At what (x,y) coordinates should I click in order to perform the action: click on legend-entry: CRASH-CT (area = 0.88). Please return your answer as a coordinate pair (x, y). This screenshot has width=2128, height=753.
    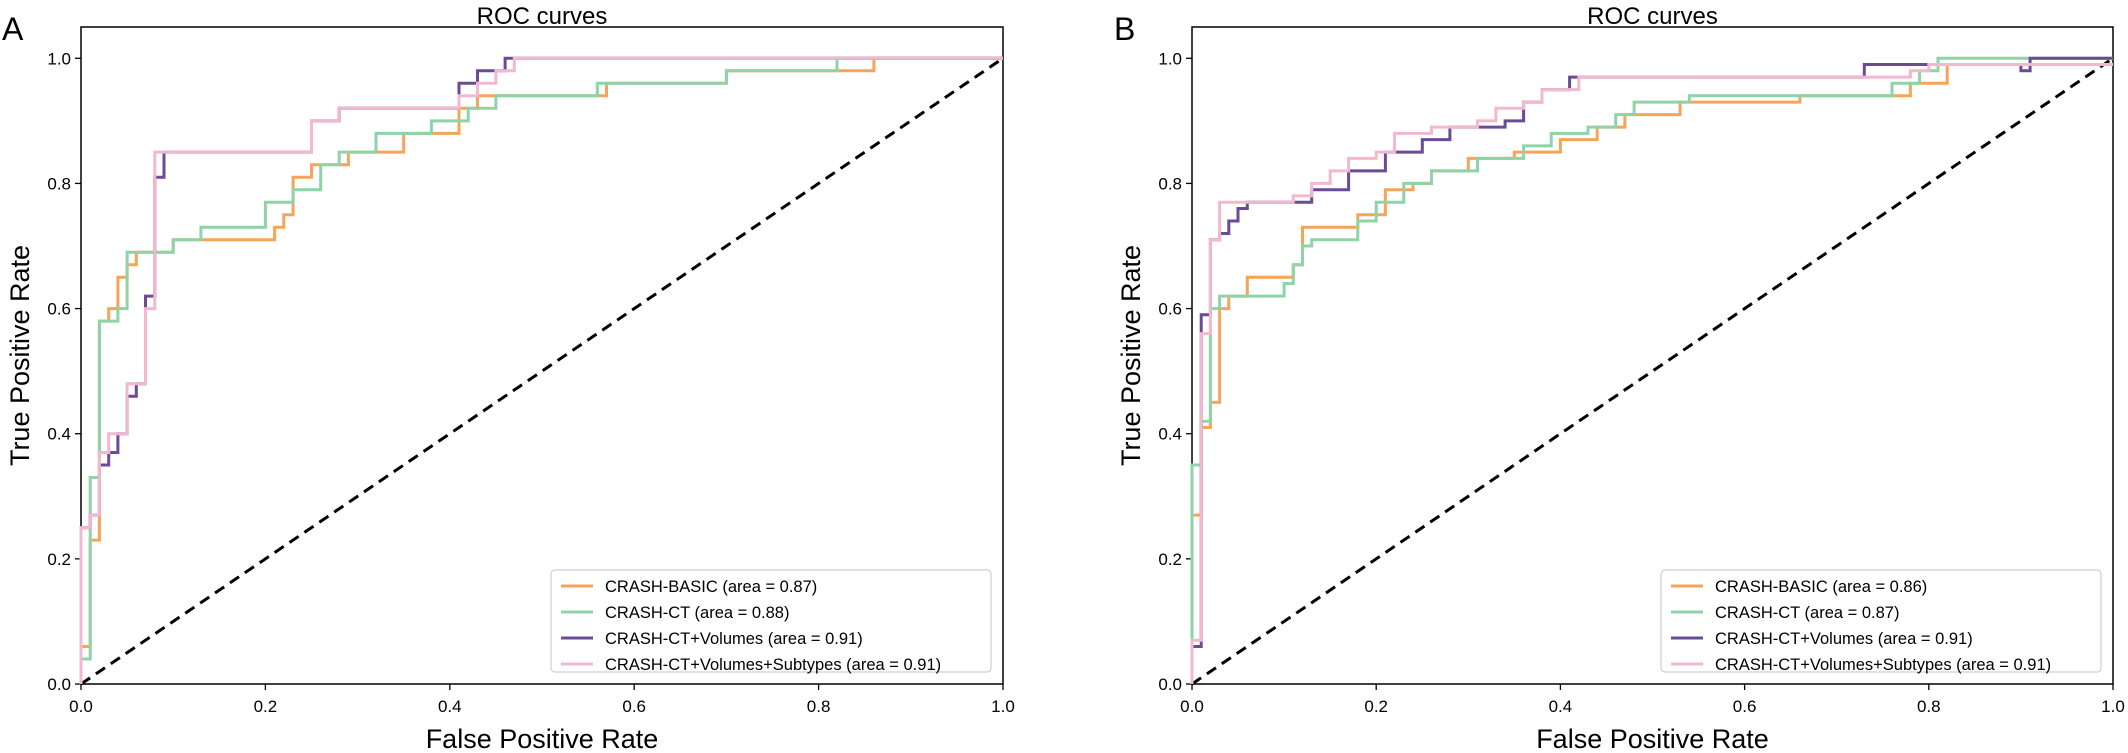
    Looking at the image, I should click on (697, 613).